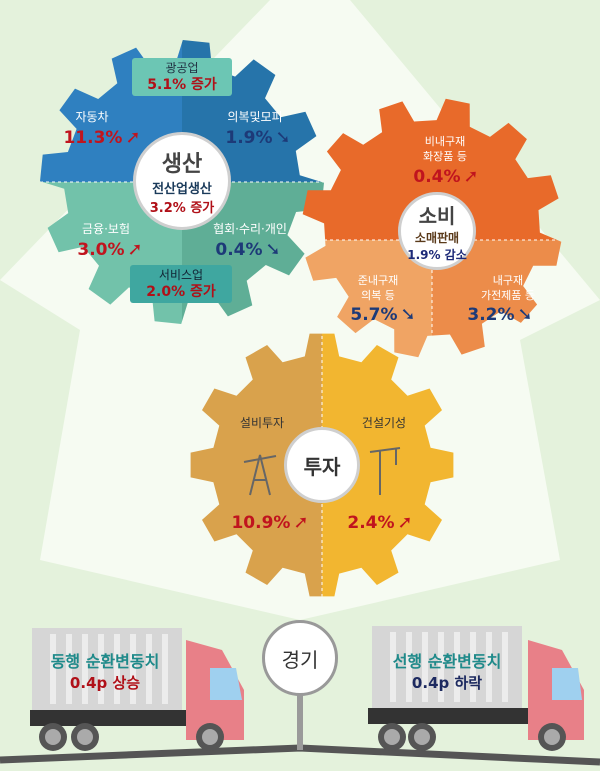 This screenshot has height=771, width=600. Describe the element at coordinates (182, 68) in the screenshot. I see `mining-label: 광공업` at that location.